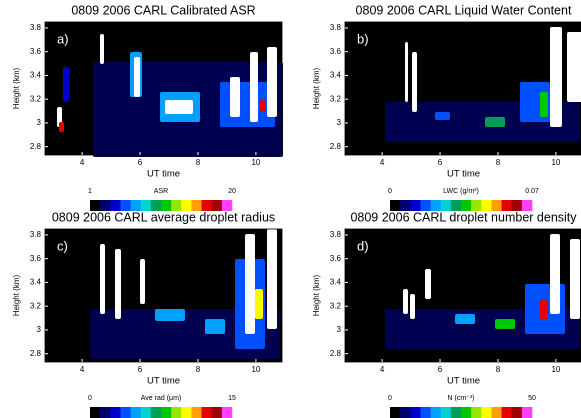 Image resolution: width=581 pixels, height=418 pixels. Describe the element at coordinates (16, 88) in the screenshot. I see `y-axis-label: Height (km)` at that location.